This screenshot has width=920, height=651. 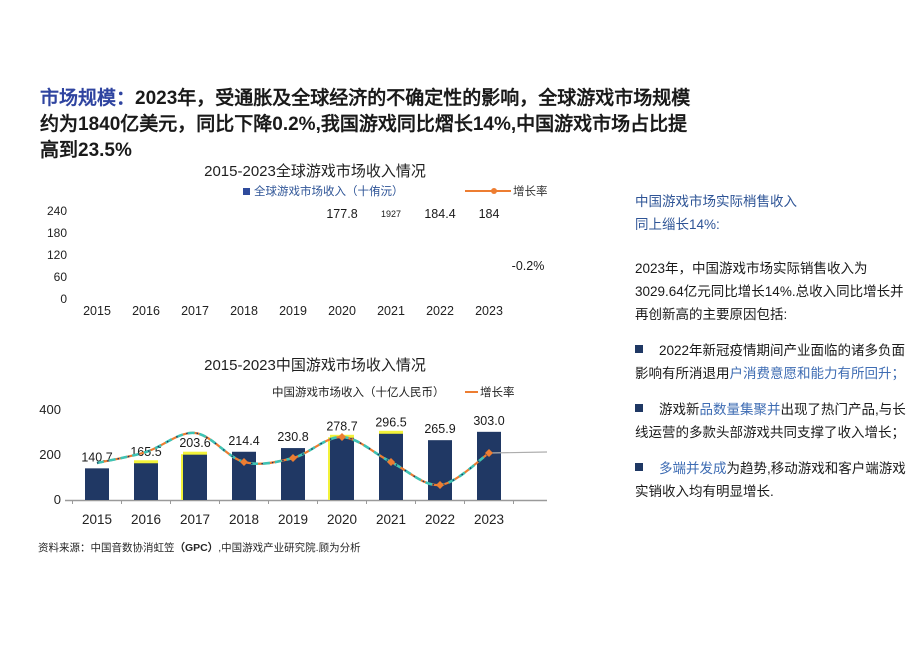 I want to click on legend-dot-icon, so click(x=494, y=191).